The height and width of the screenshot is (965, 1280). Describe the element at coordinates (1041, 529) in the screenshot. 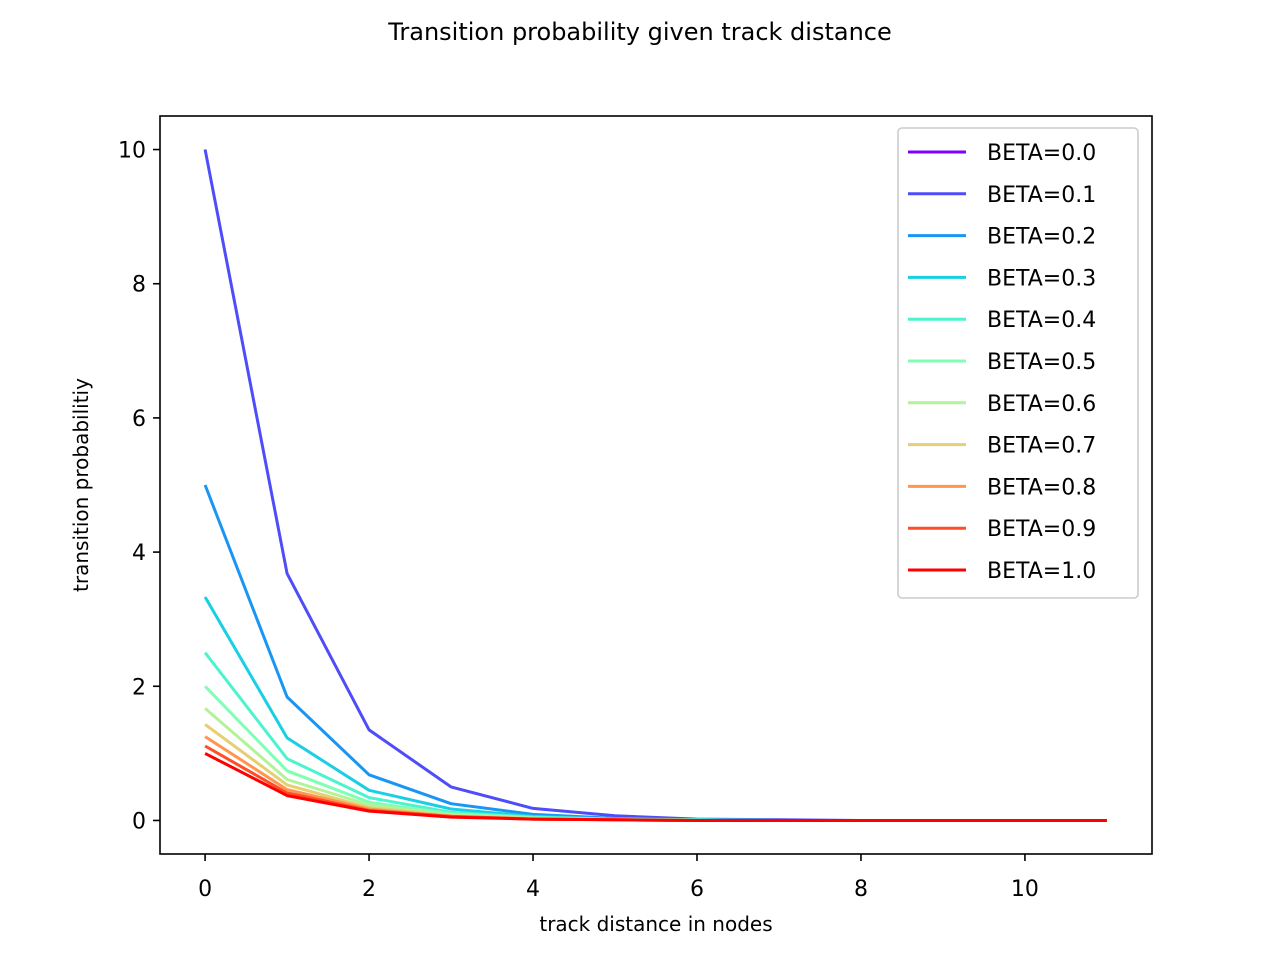

I see `legend-label: BETA=0.9` at that location.